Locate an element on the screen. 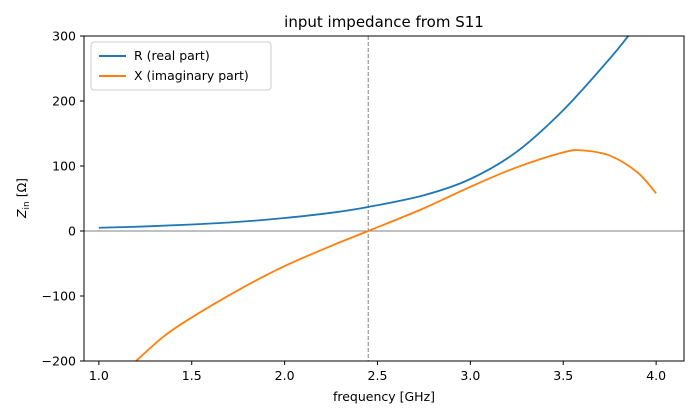  legend-label-r: R (real part) is located at coordinates (172, 55).